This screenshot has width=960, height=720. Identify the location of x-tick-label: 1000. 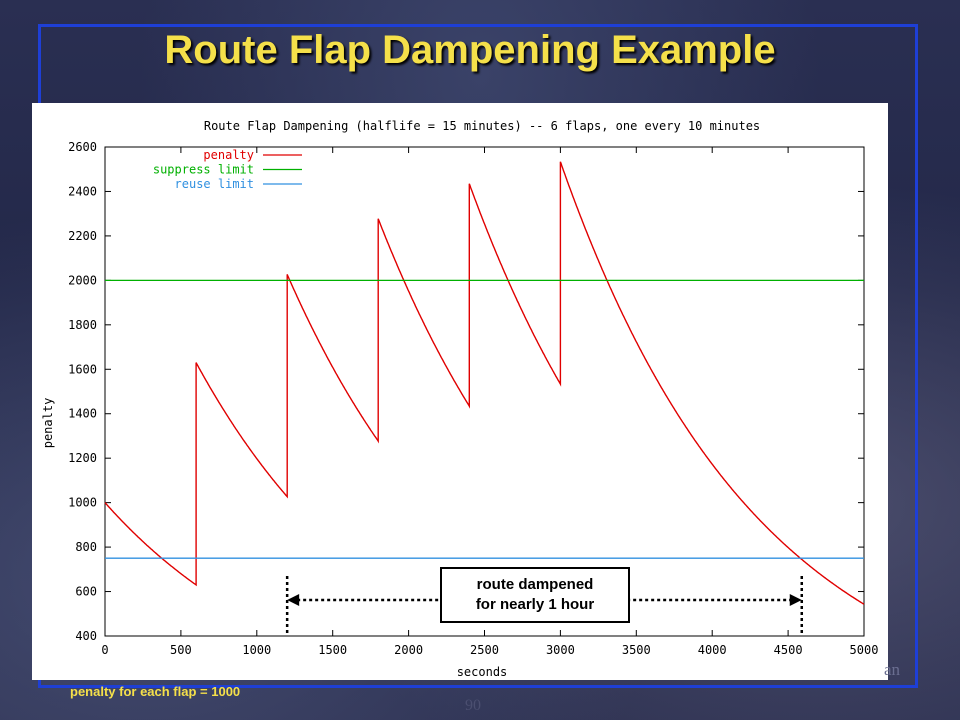
(256, 650).